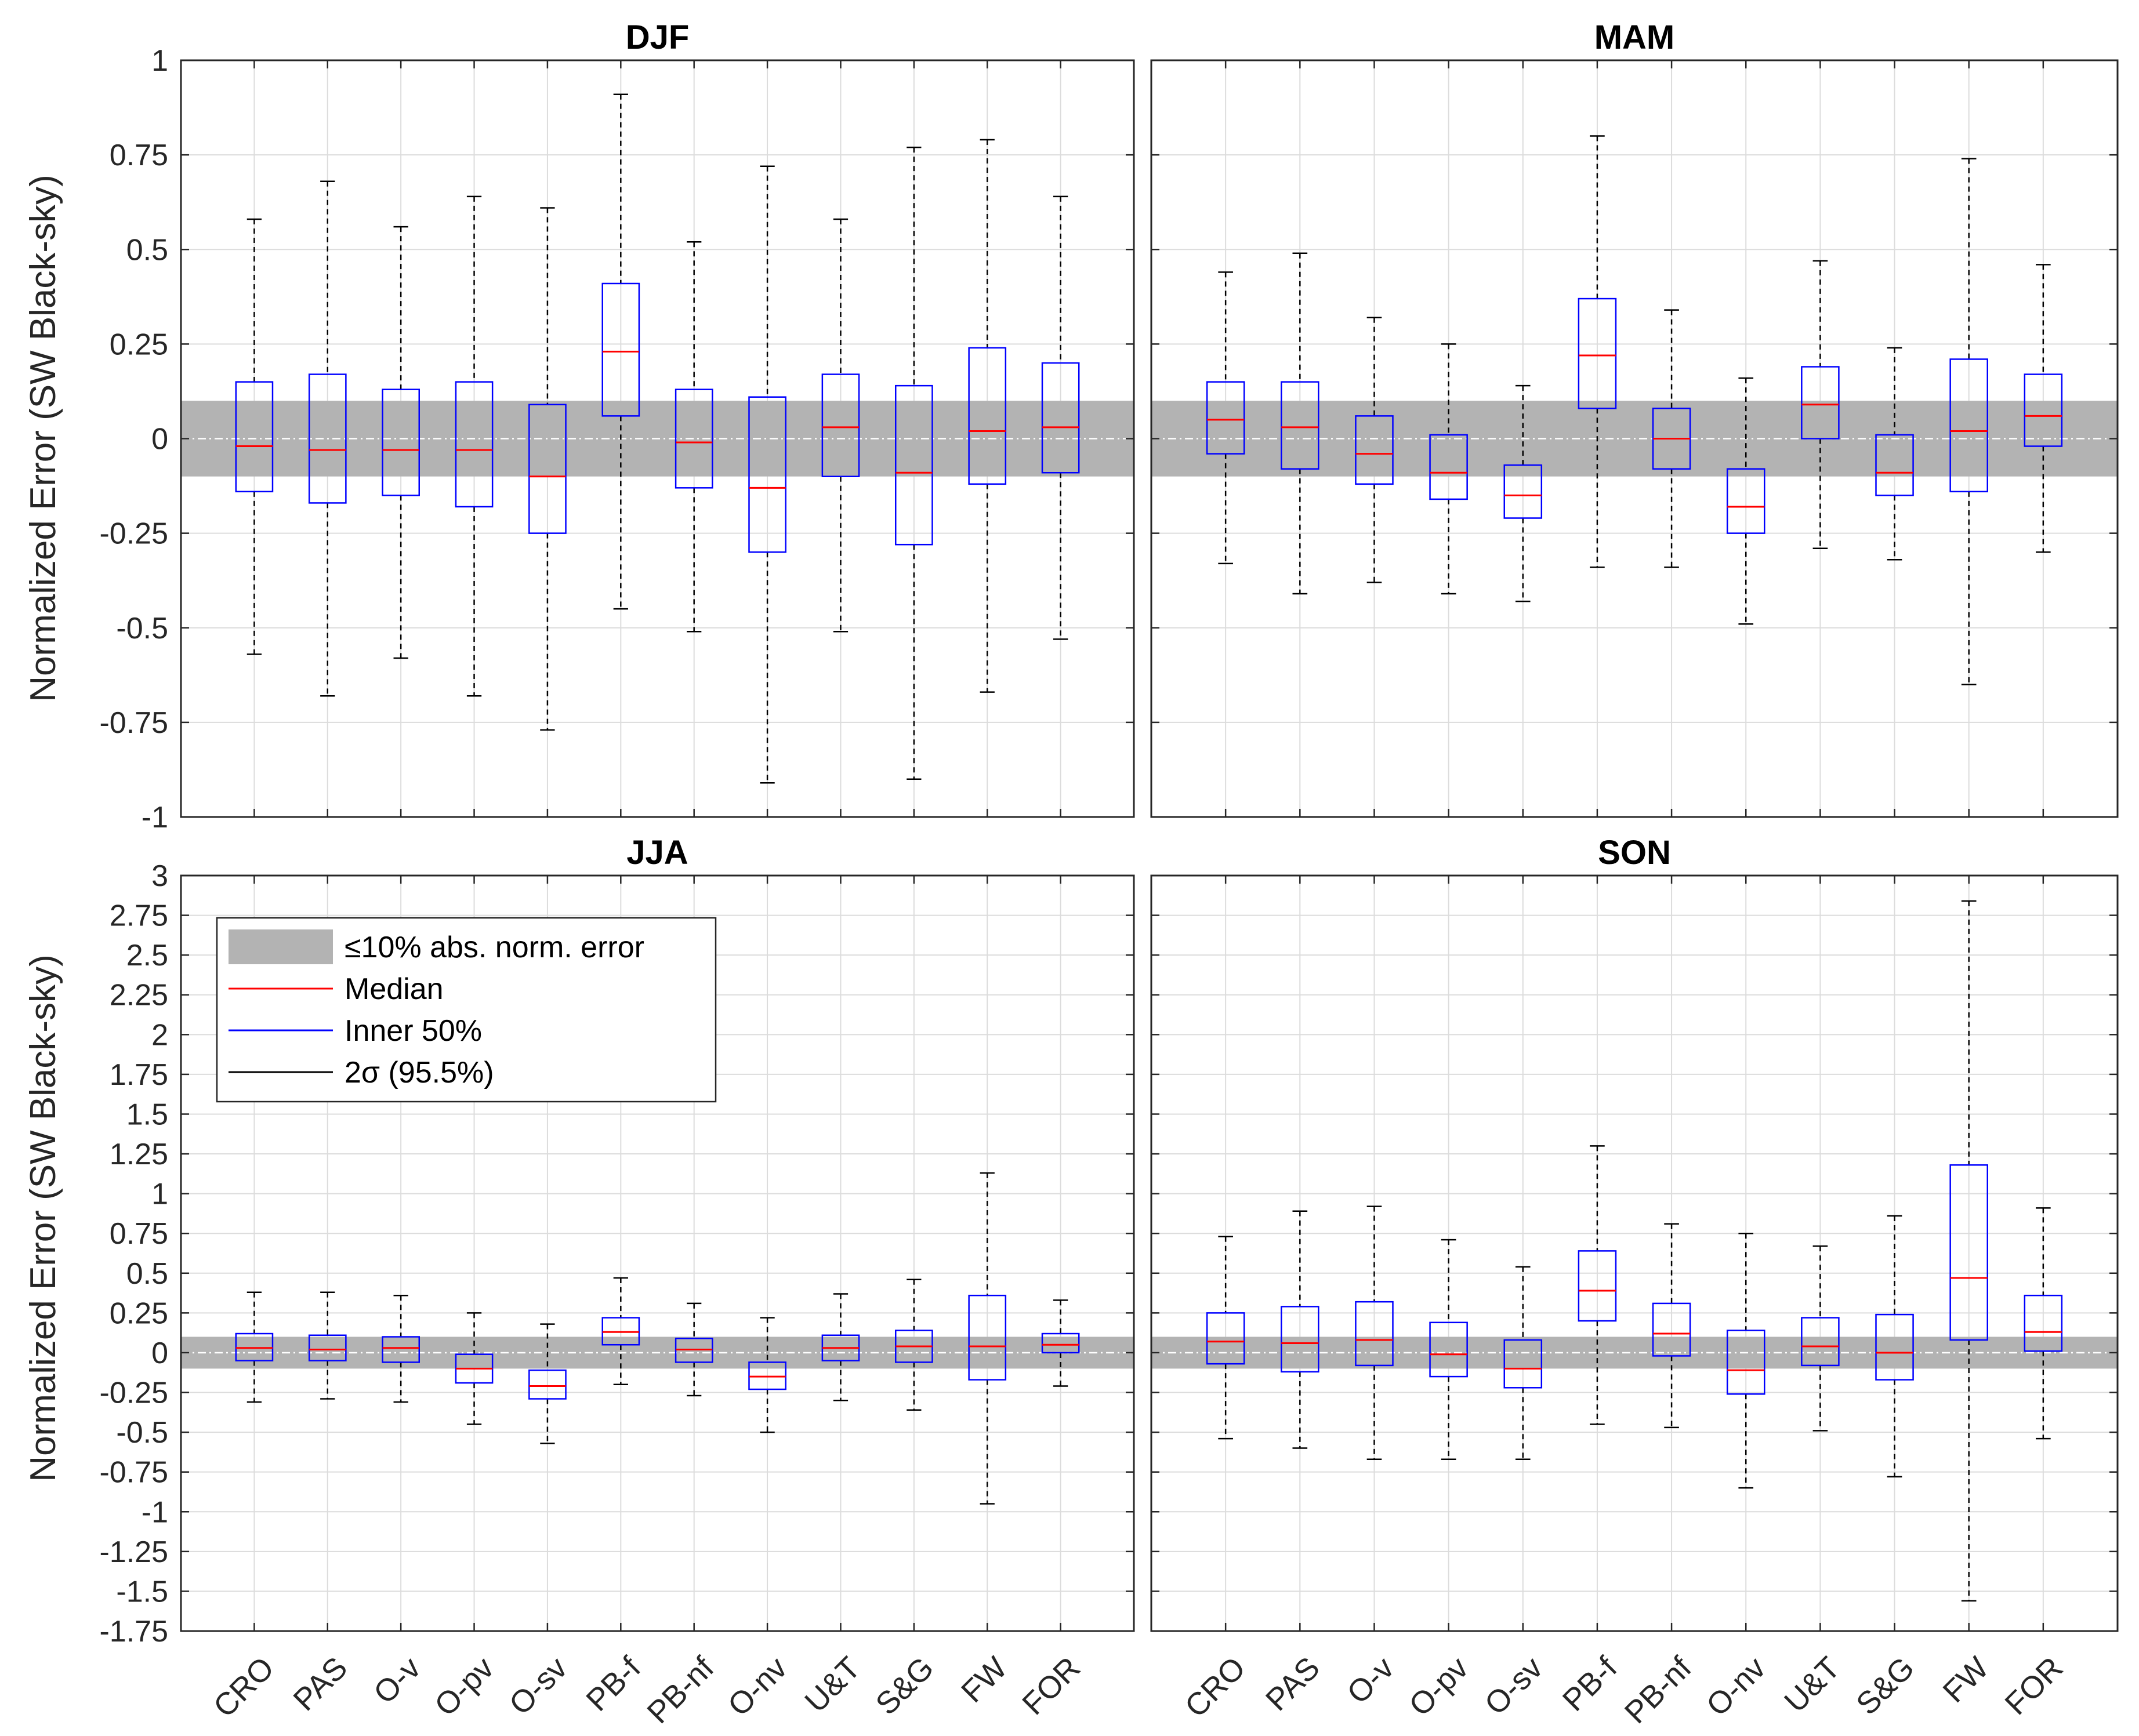  I want to click on y-tick-label: -0.25, so click(133, 534).